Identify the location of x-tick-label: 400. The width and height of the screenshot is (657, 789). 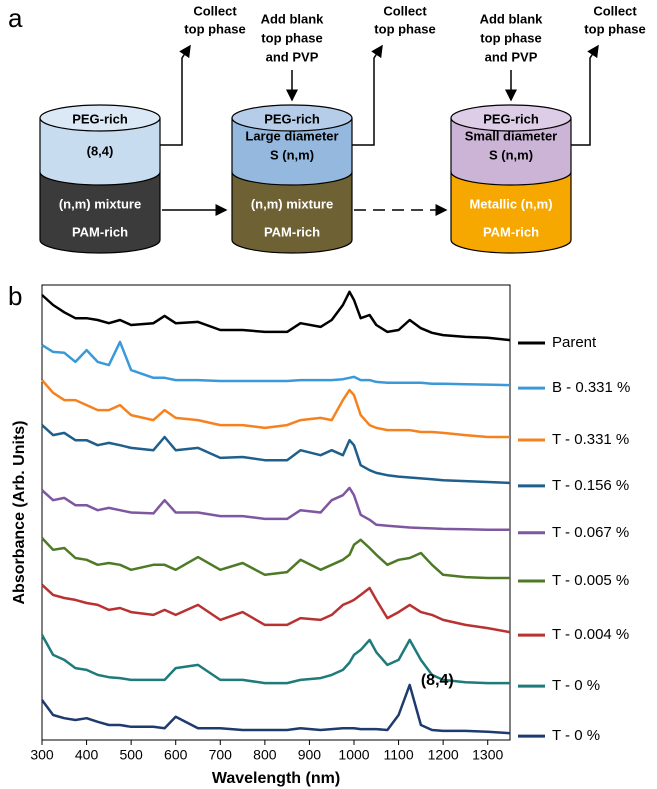
(87, 755).